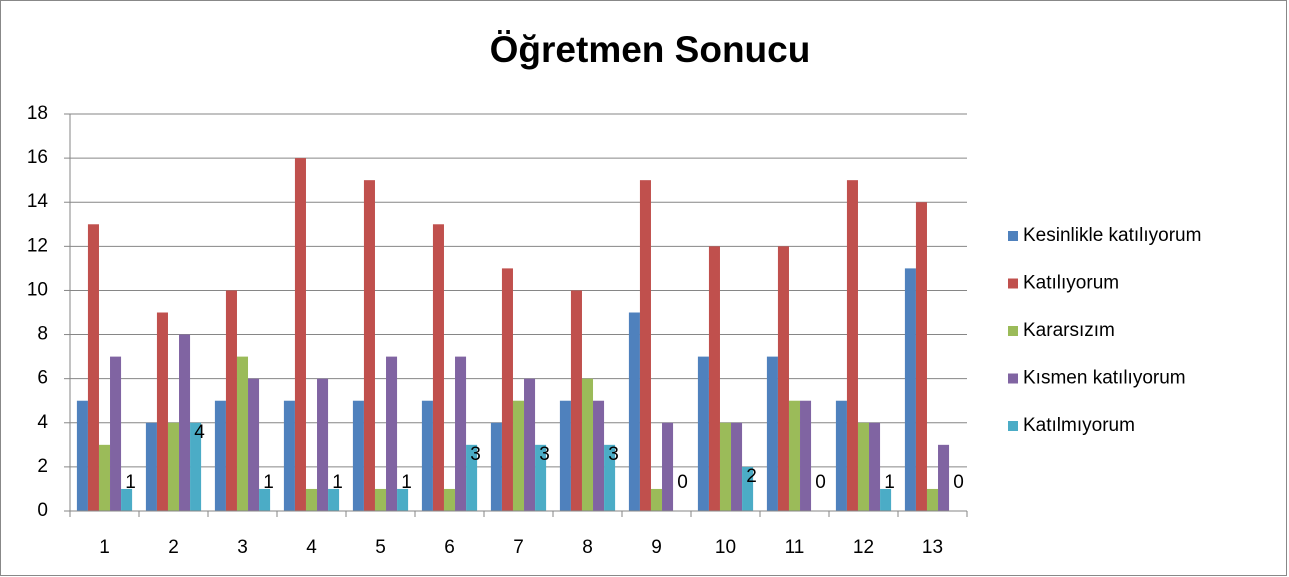 The width and height of the screenshot is (1289, 577). What do you see at coordinates (37, 113) in the screenshot?
I see `y-tick-label: 18` at bounding box center [37, 113].